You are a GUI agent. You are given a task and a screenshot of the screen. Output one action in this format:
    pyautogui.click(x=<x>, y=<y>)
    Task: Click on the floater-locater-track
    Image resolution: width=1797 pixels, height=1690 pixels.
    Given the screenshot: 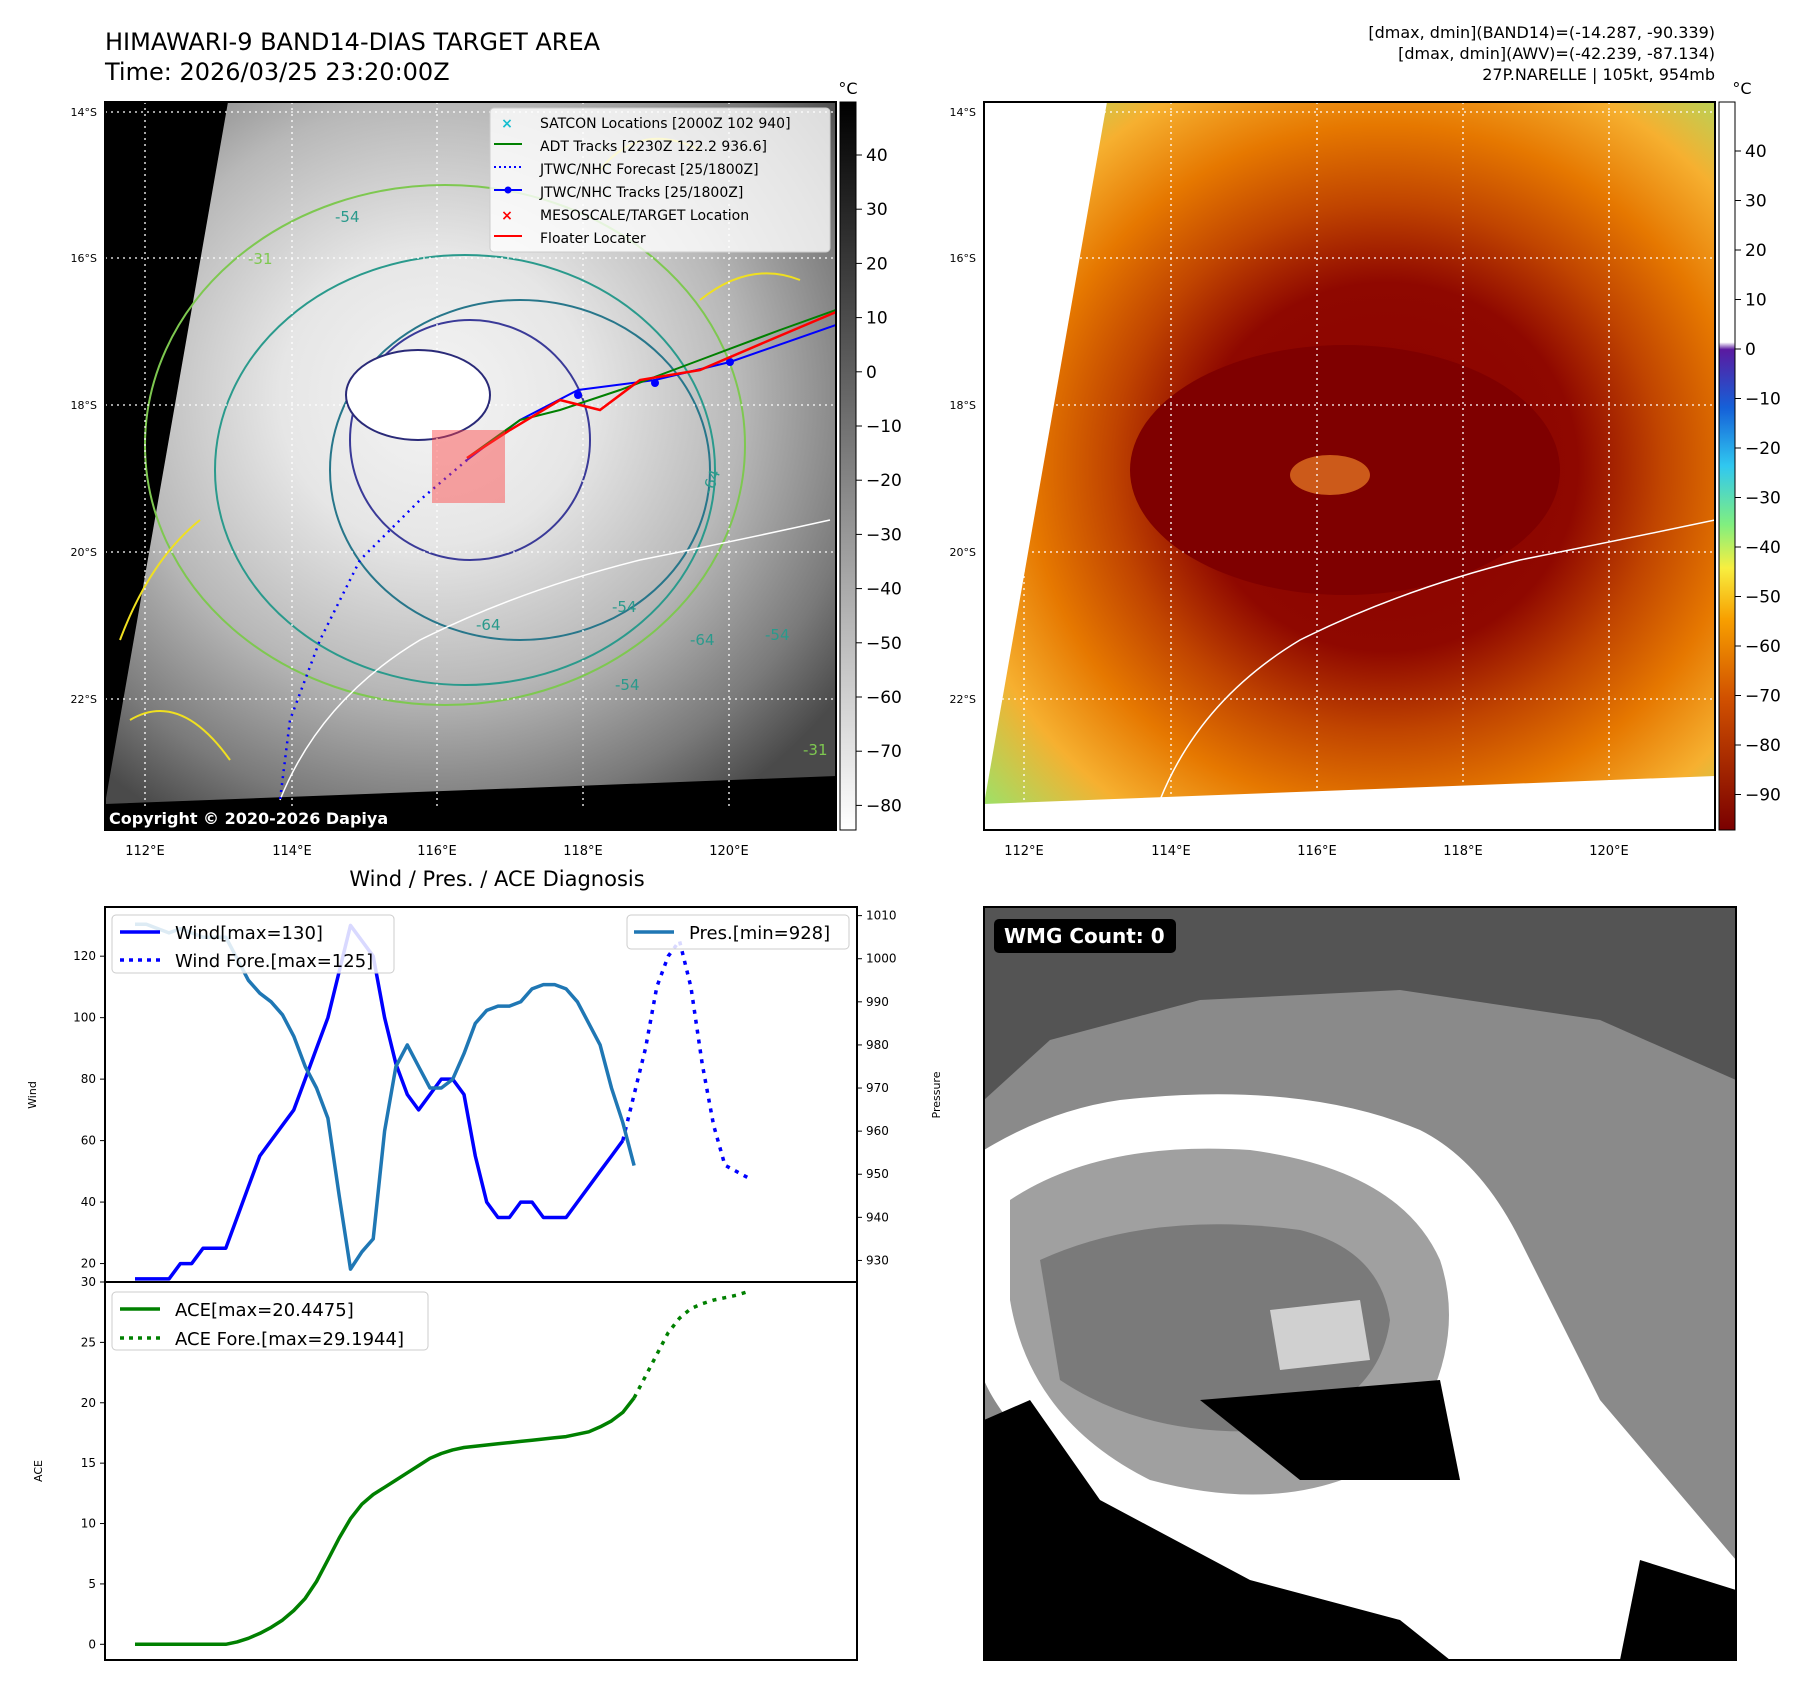 What is the action you would take?
    pyautogui.click(x=651, y=385)
    